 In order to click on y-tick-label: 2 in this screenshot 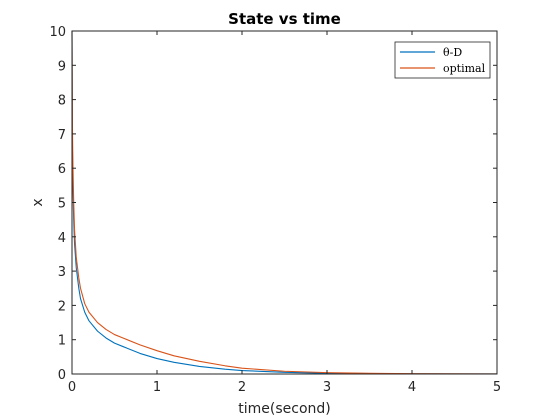, I will do `click(62, 306)`.